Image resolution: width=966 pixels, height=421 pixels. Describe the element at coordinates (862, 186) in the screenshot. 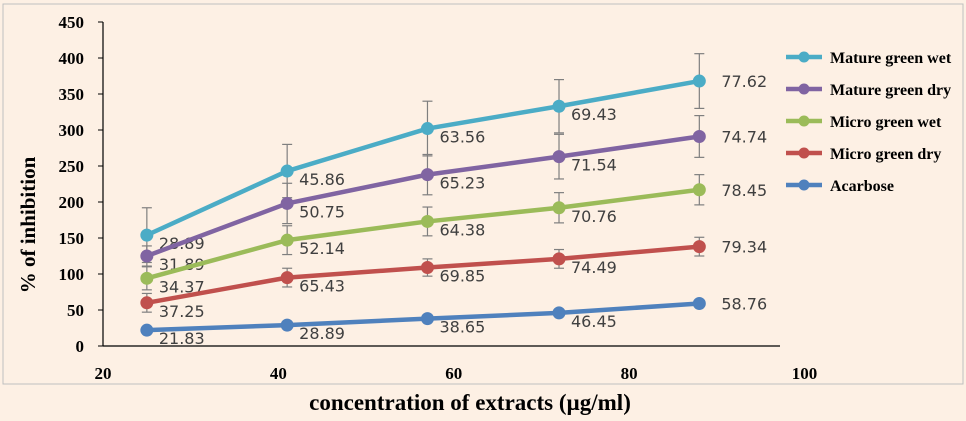

I see `legend-label: Acarbose` at that location.